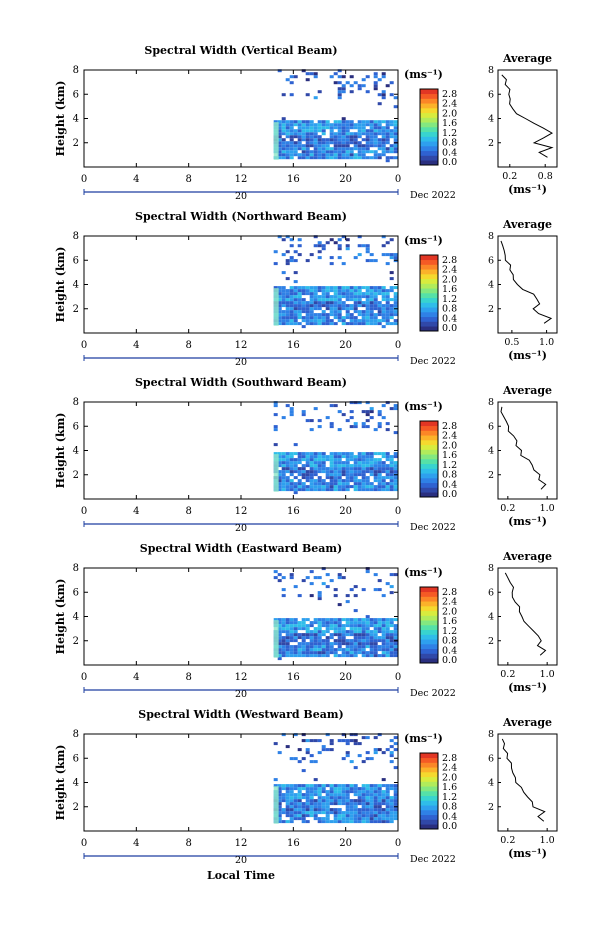  I want to click on colorbar: 0.00.40.81.21.62.02.42.8, so click(438, 294).